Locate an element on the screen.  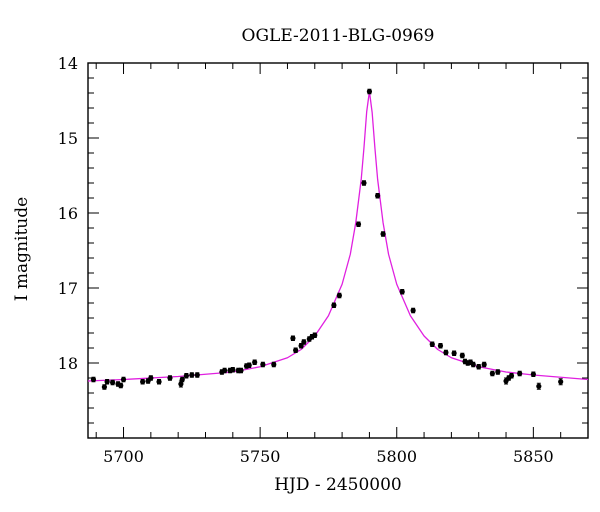
x-tick-label: 5850 is located at coordinates (533, 456).